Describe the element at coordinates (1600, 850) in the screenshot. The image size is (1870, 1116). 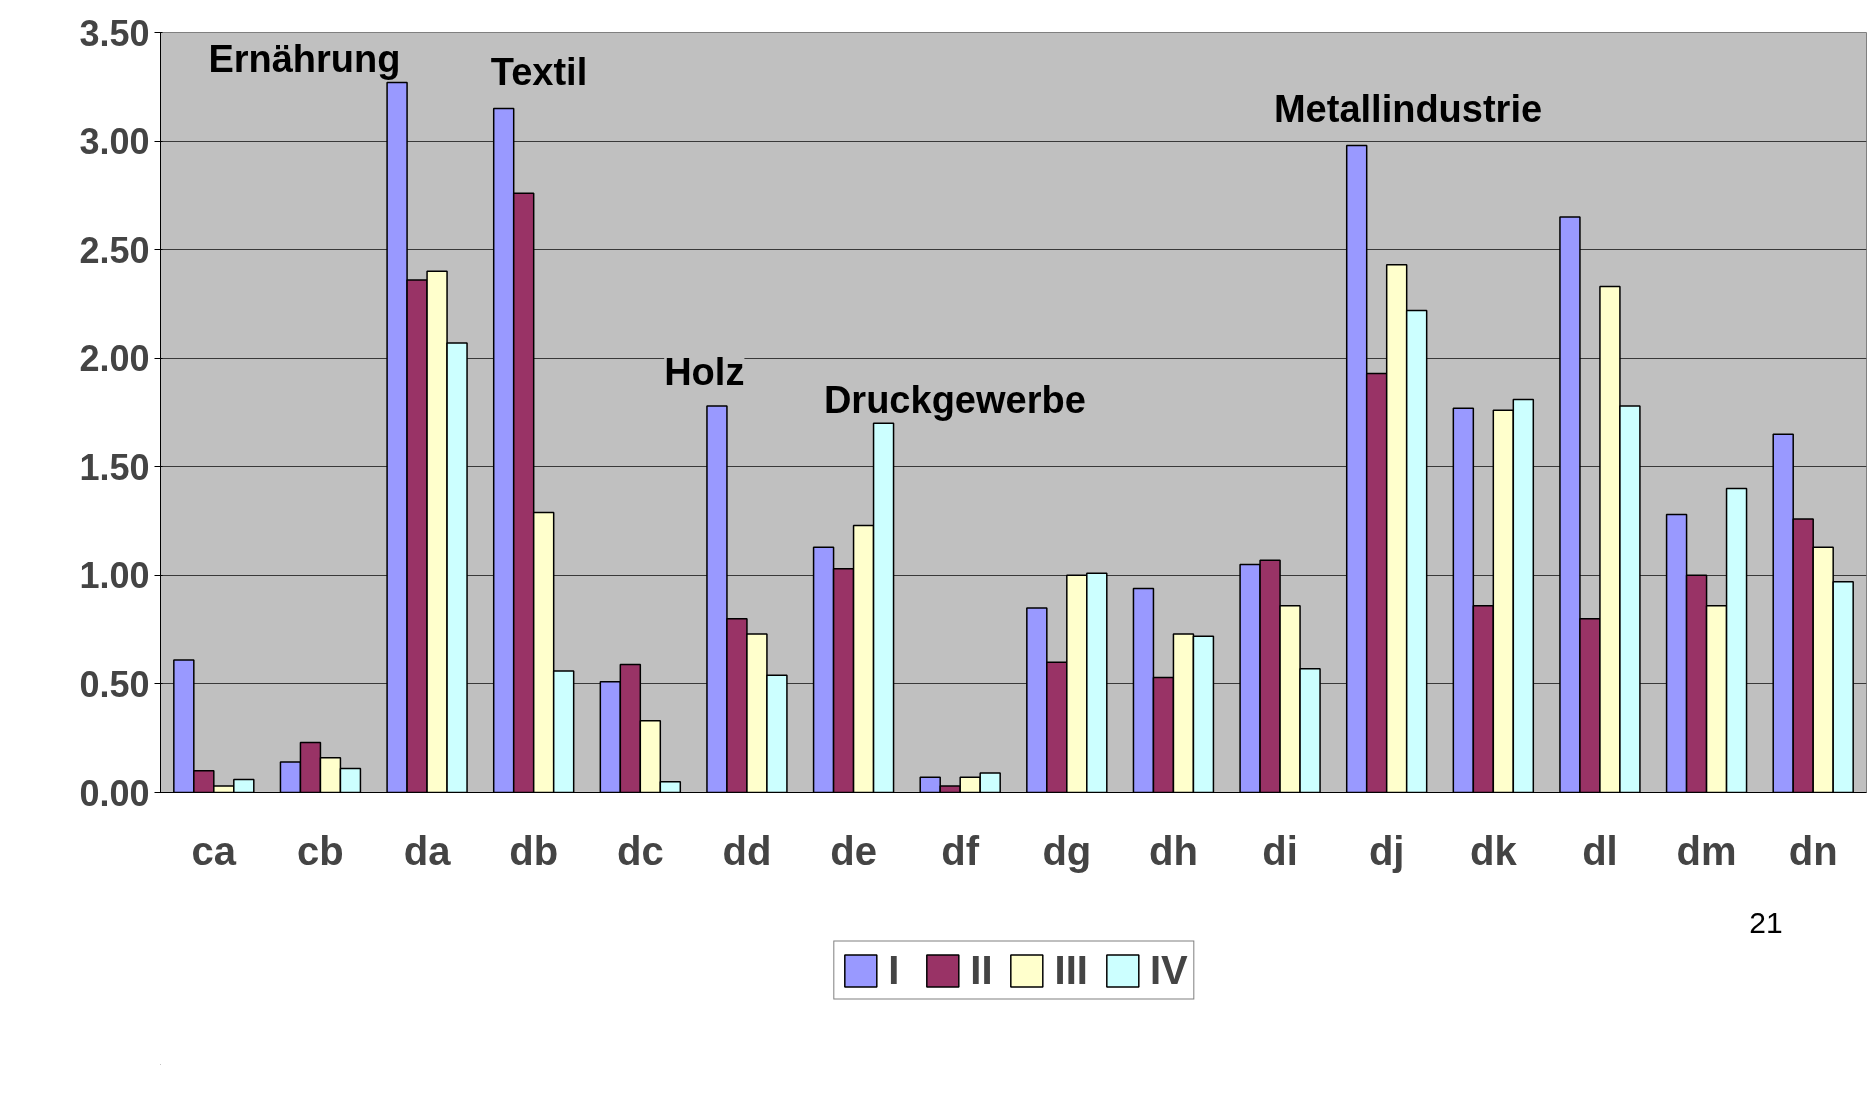
I see `x-tick-label: dl` at that location.